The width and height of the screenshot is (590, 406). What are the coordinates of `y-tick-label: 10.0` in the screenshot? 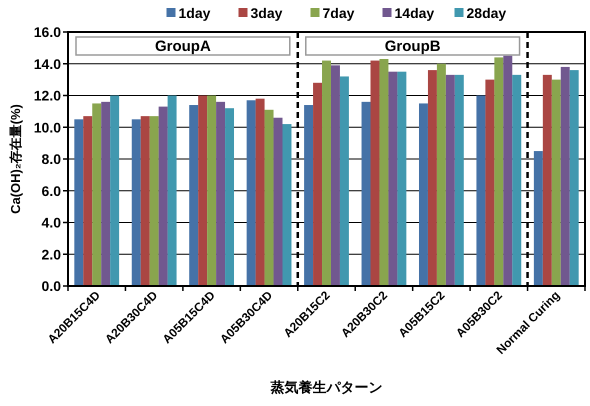 It's located at (48, 127).